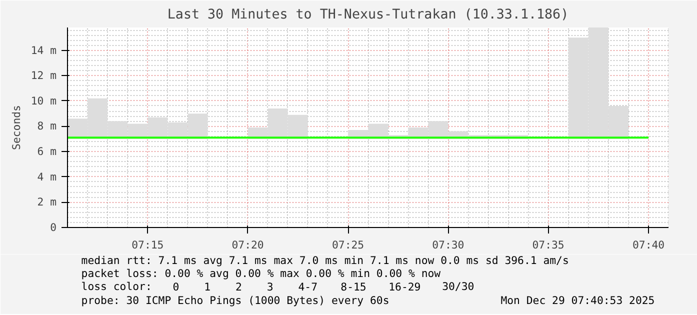 The image size is (697, 315). Describe the element at coordinates (248, 245) in the screenshot. I see `x-tick-label: 07:20` at that location.